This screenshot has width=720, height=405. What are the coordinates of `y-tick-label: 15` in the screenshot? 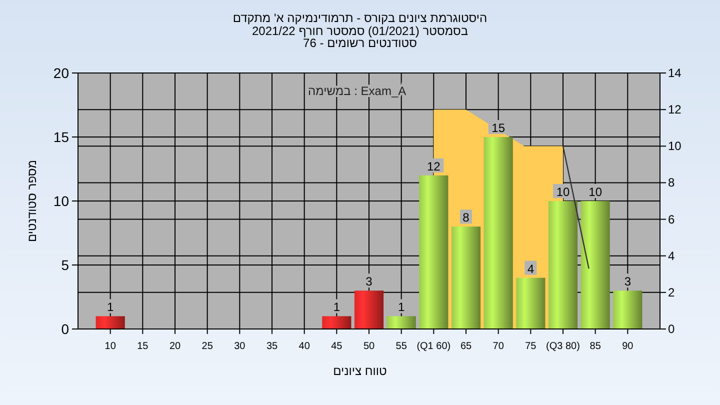 It's located at (61, 137).